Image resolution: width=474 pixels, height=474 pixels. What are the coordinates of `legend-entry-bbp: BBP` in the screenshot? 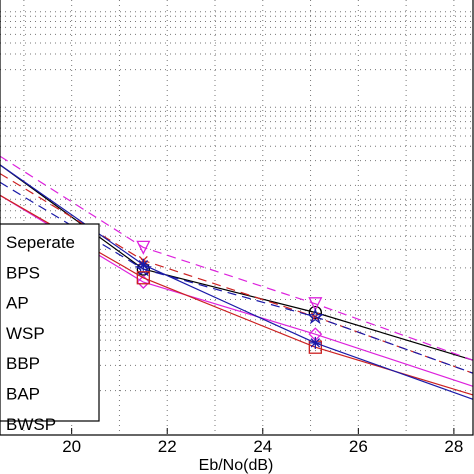 It's located at (23, 363).